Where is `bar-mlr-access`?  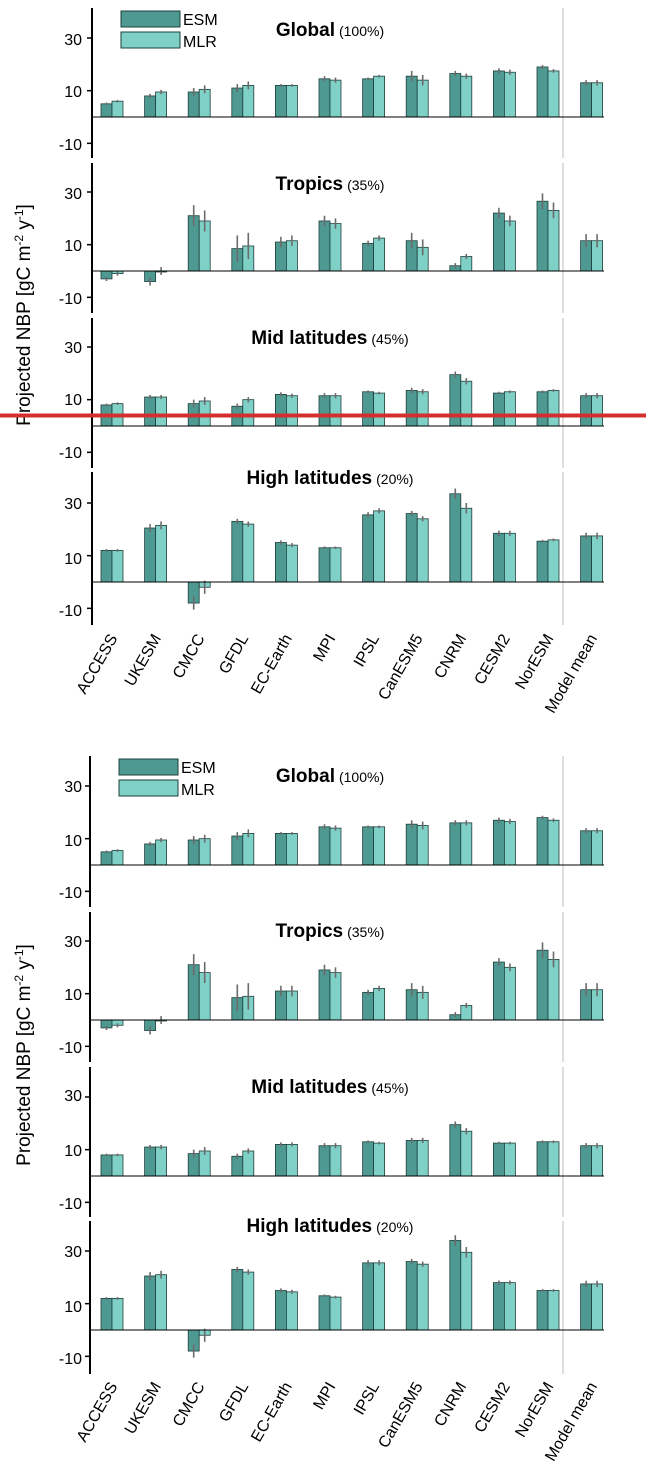 bar-mlr-access is located at coordinates (117, 1165).